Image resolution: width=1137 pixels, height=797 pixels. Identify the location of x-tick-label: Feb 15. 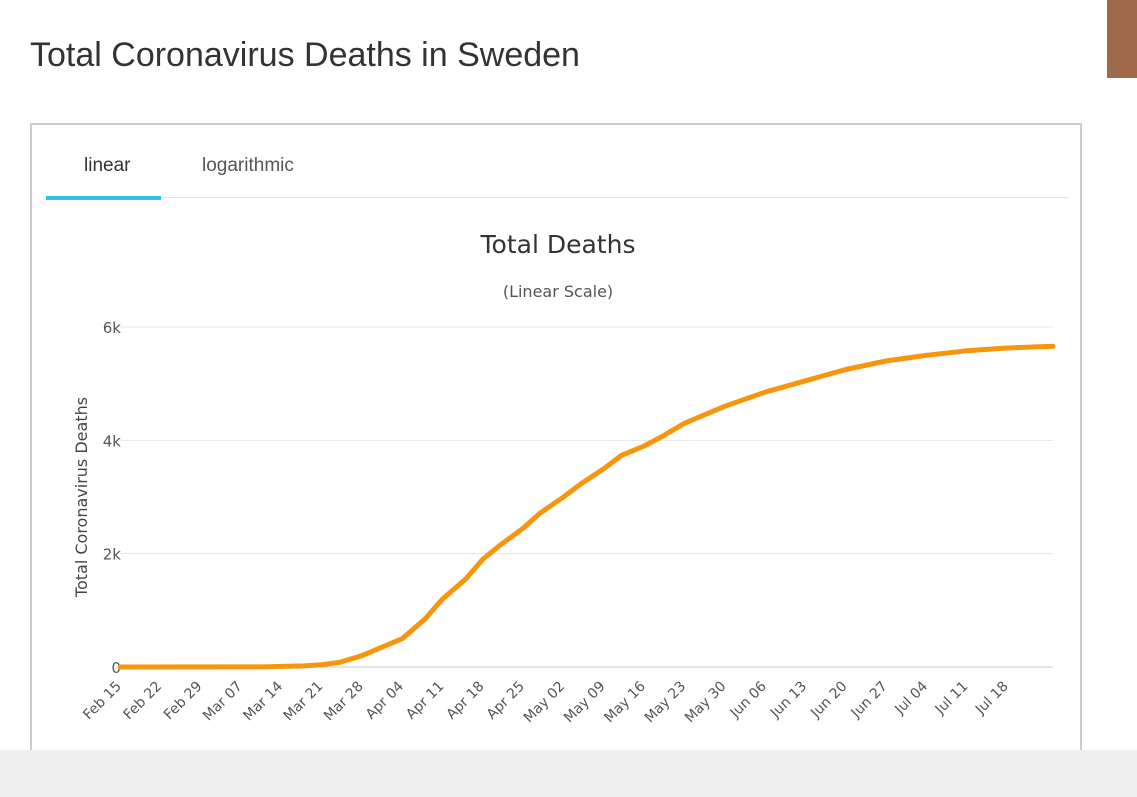
(102, 701).